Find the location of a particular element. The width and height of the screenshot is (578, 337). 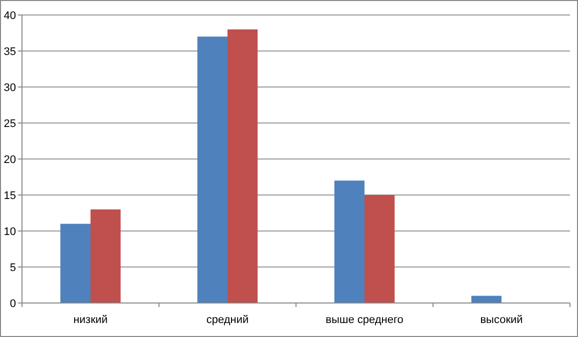

y-tick-label: 0 is located at coordinates (13, 304).